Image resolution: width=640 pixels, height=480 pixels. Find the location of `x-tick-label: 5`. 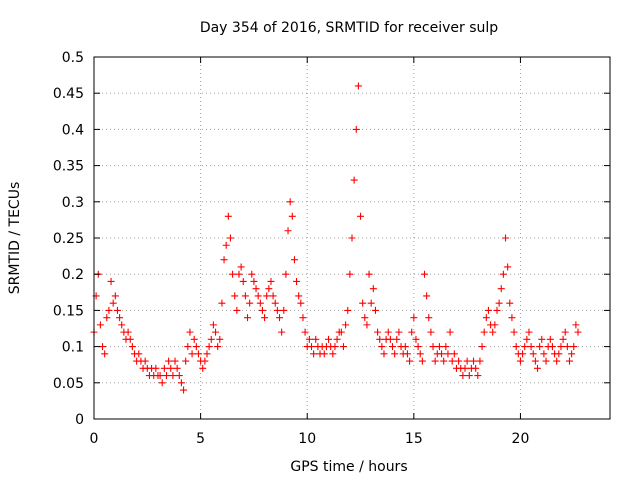

x-tick-label: 5 is located at coordinates (200, 439).